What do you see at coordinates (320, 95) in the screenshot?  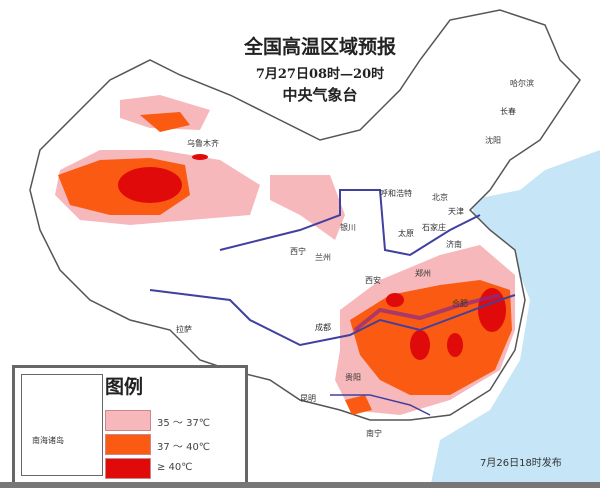 I see `issuer: 中央气象台` at bounding box center [320, 95].